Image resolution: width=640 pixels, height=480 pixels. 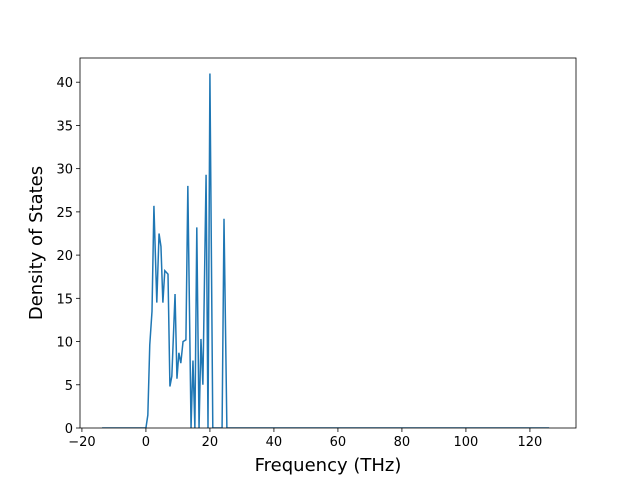 What do you see at coordinates (64, 126) in the screenshot?
I see `y-tick-label: 35` at bounding box center [64, 126].